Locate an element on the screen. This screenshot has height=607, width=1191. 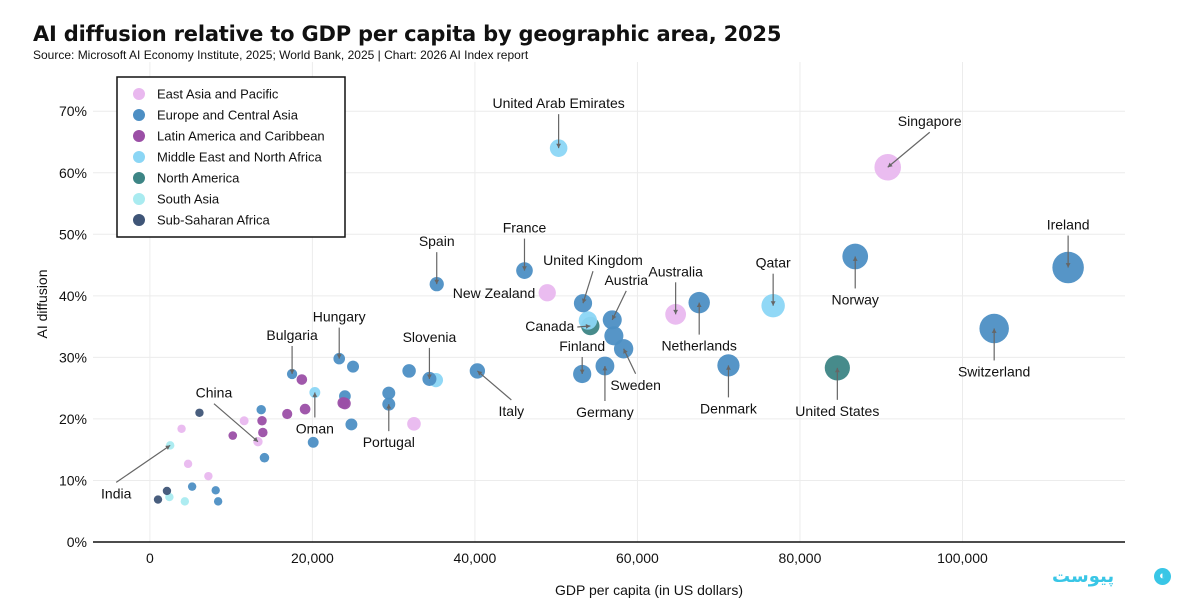
y-tick-label: 30% is located at coordinates (73, 357).